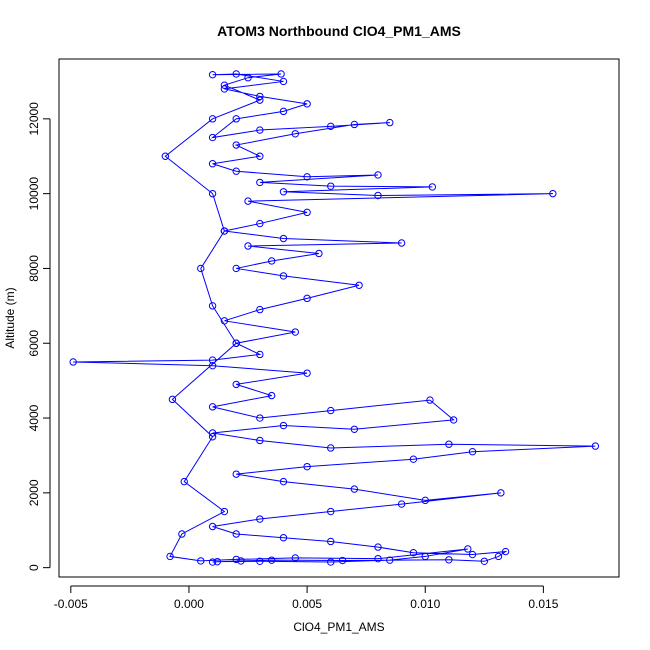 The image size is (650, 650). Describe the element at coordinates (307, 604) in the screenshot. I see `x-tick-label: 0.005` at that location.